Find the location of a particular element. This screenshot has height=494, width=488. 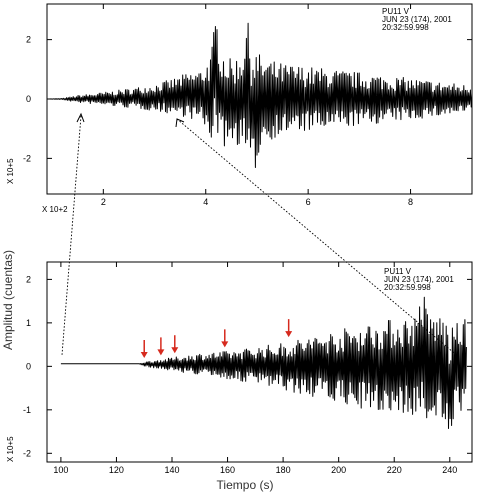

top-y-tick-label: -2 is located at coordinates (27, 158).